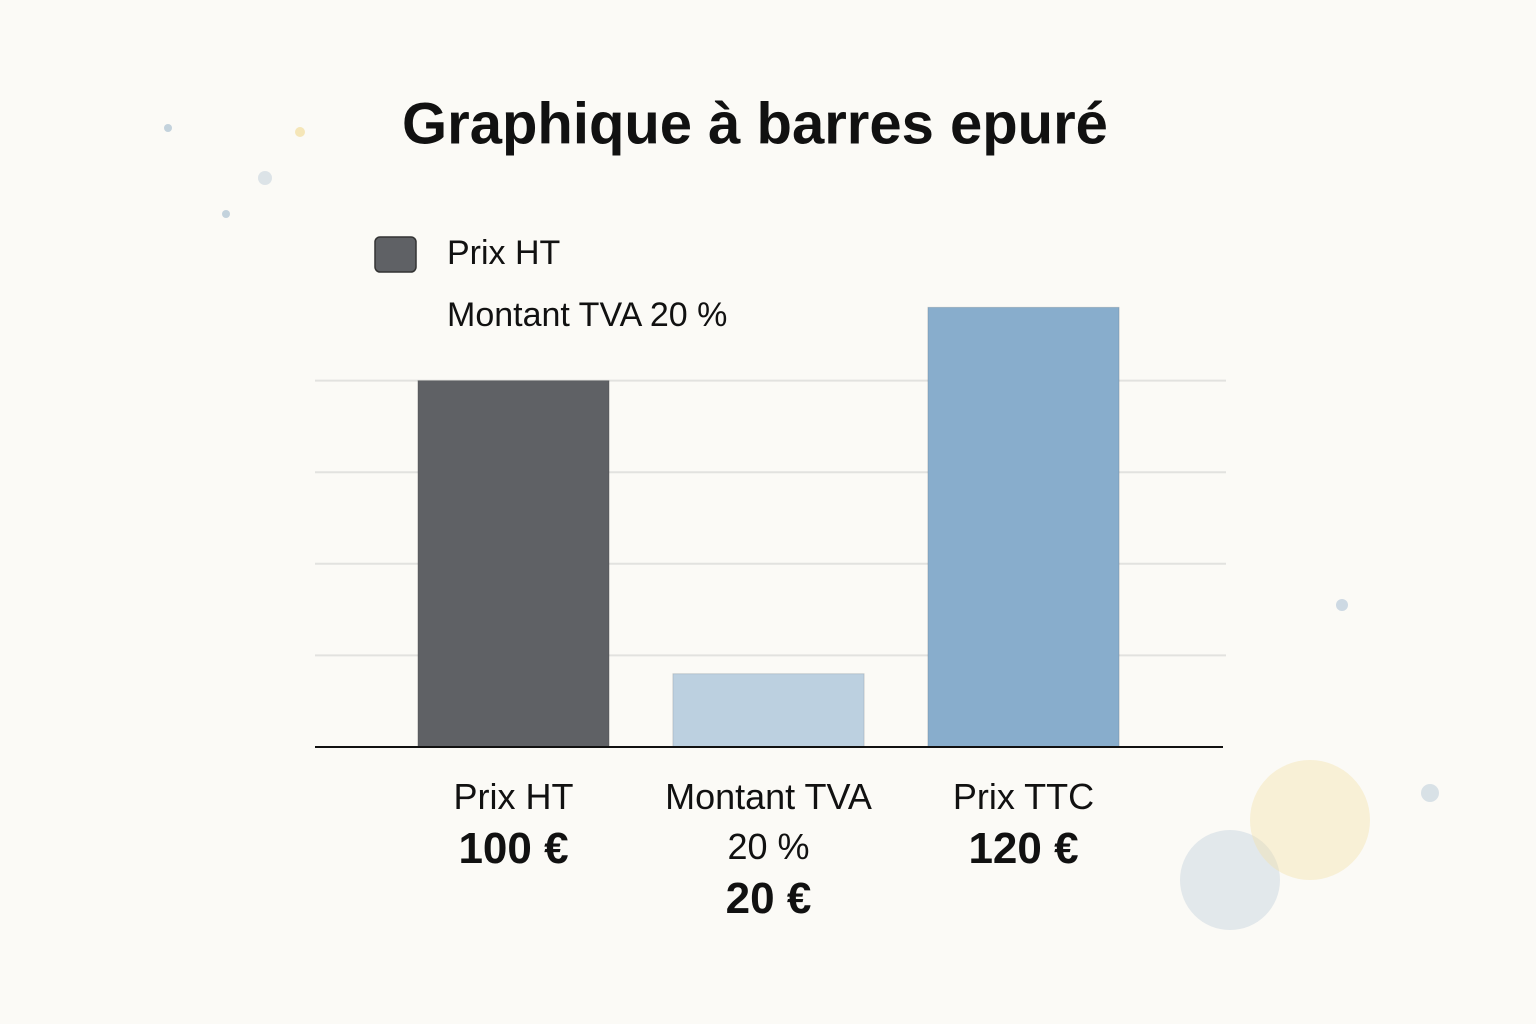 Image resolution: width=1536 pixels, height=1024 pixels. I want to click on legend-swatch, so click(395, 254).